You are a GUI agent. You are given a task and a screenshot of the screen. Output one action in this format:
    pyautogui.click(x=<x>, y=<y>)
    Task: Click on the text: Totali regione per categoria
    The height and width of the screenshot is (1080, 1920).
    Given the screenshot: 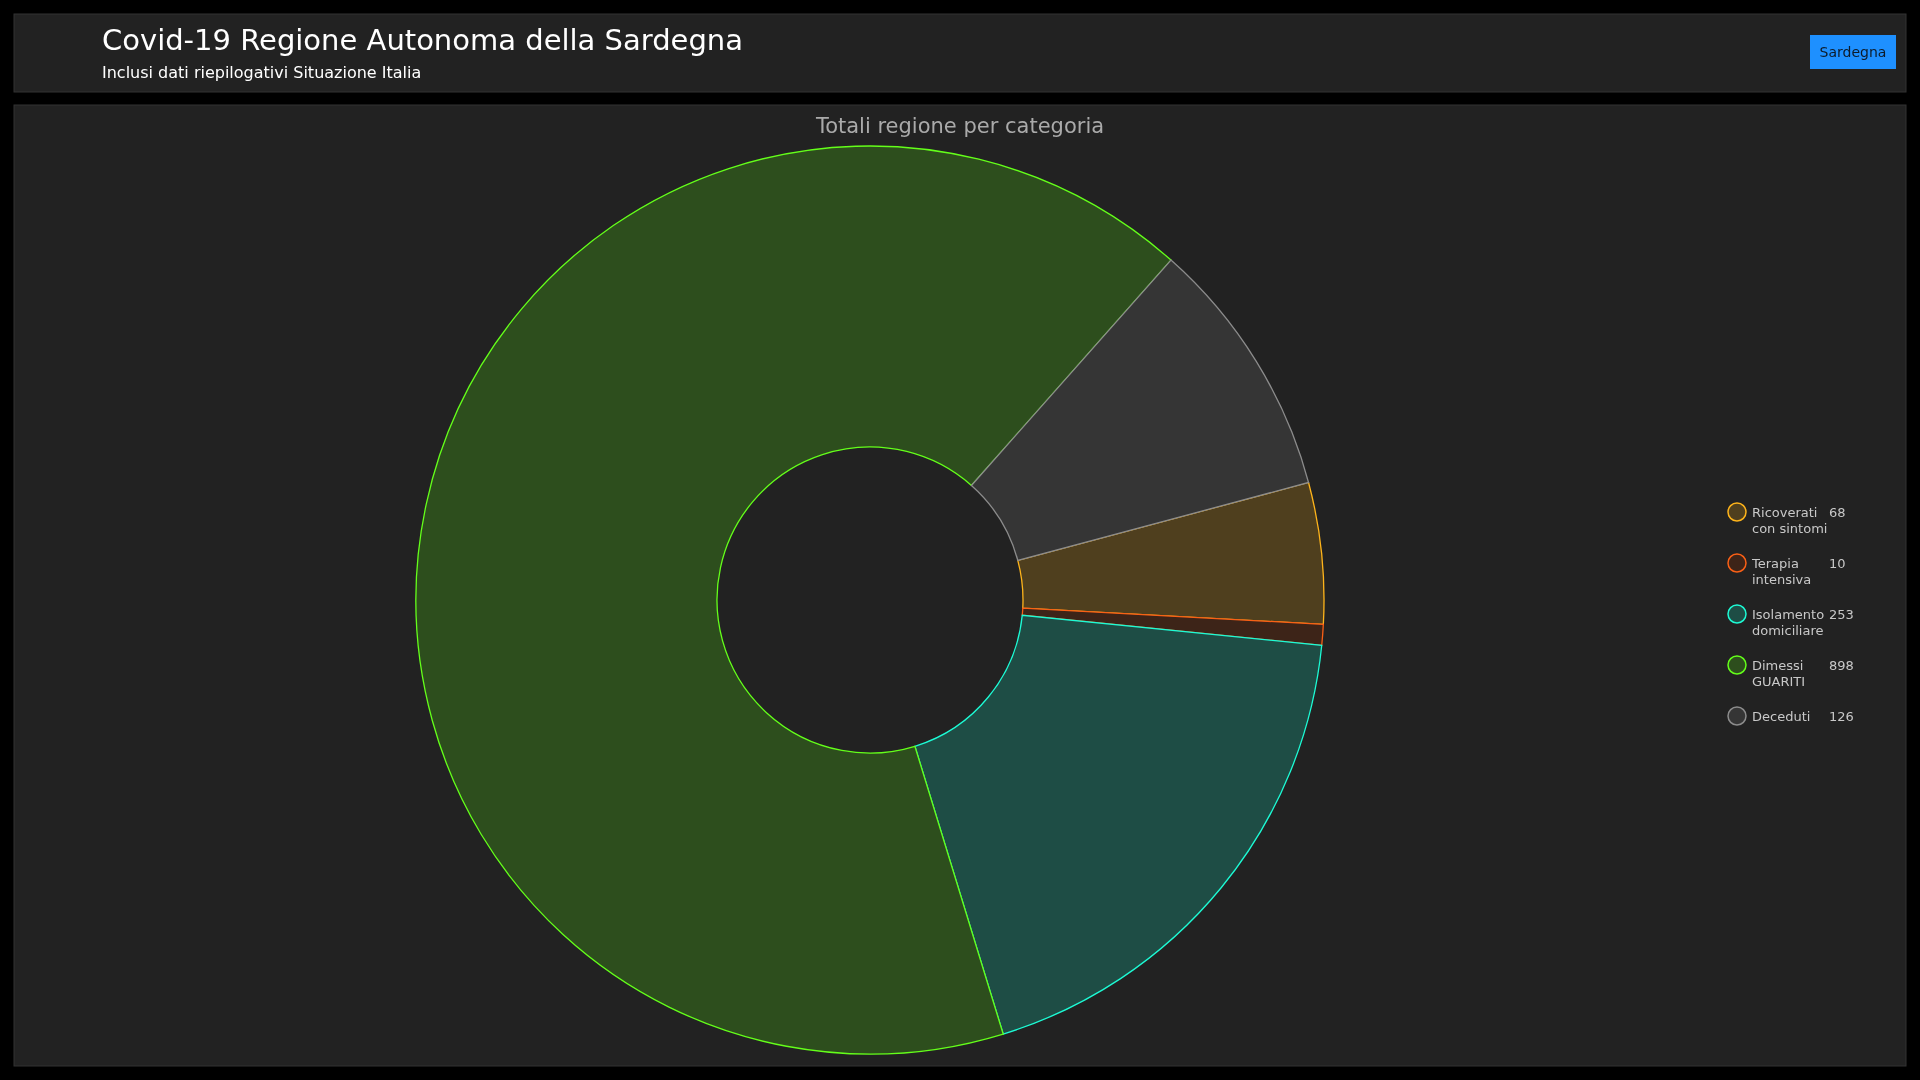 What is the action you would take?
    pyautogui.click(x=959, y=126)
    